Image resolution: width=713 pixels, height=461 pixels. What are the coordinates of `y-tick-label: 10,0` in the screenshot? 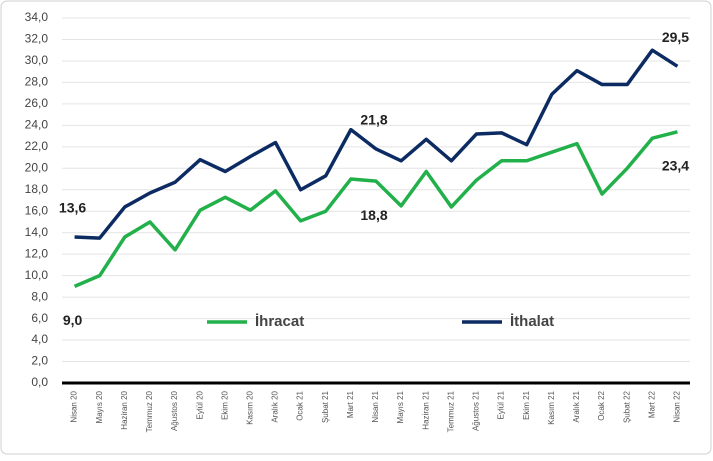 It's located at (37, 275).